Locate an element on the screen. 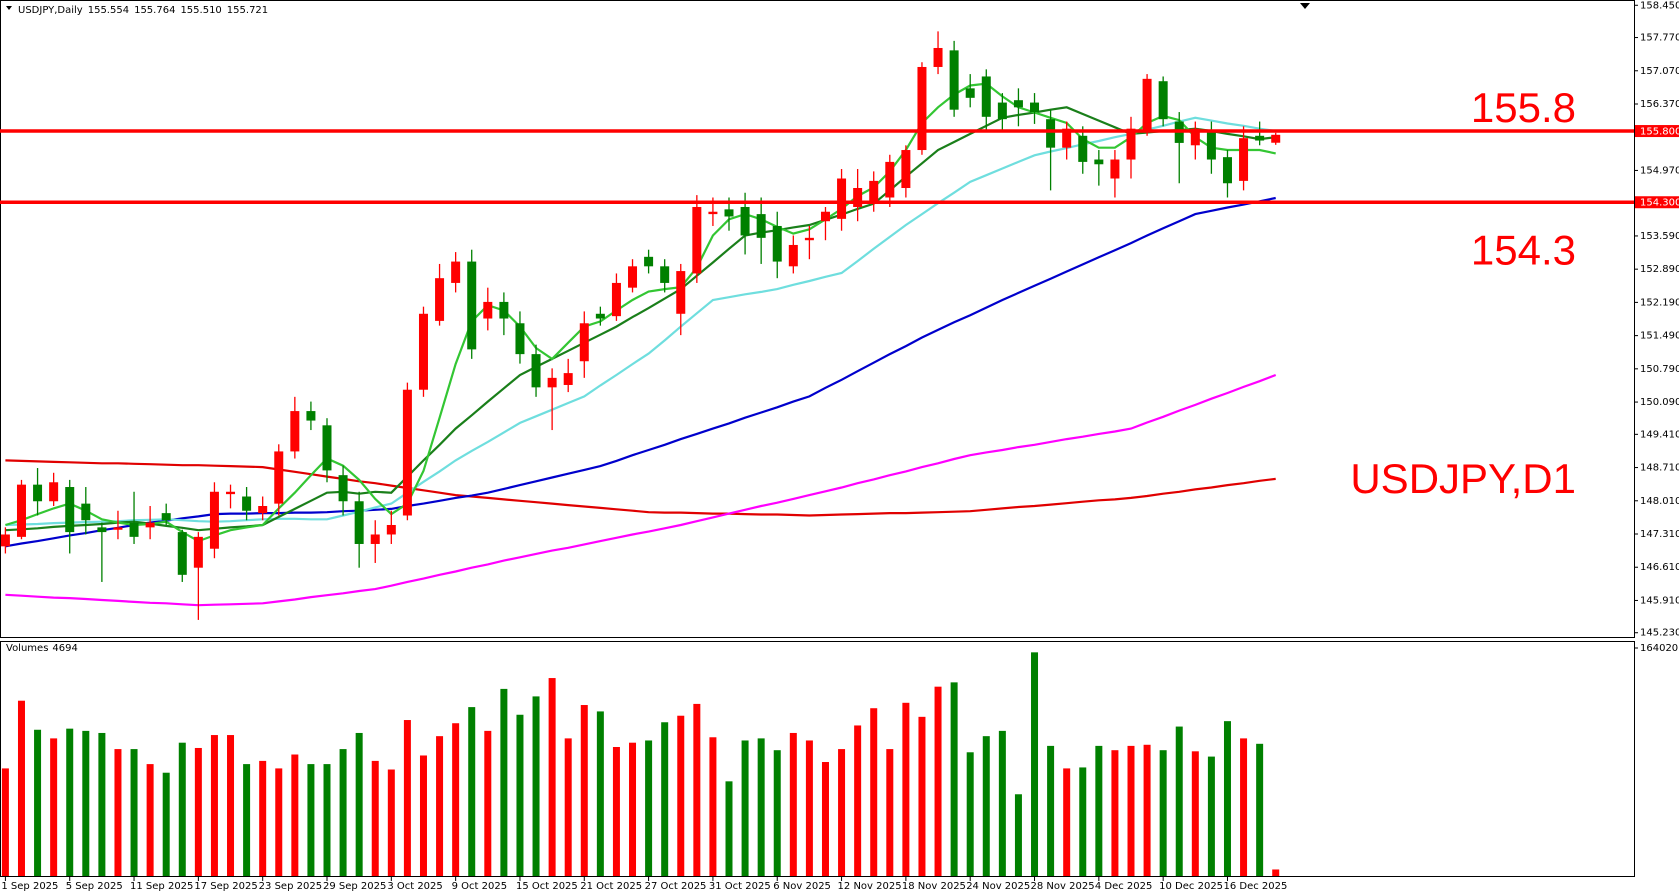 This screenshot has height=893, width=1679. x-tick-label: 31 Oct 2025 is located at coordinates (740, 886).